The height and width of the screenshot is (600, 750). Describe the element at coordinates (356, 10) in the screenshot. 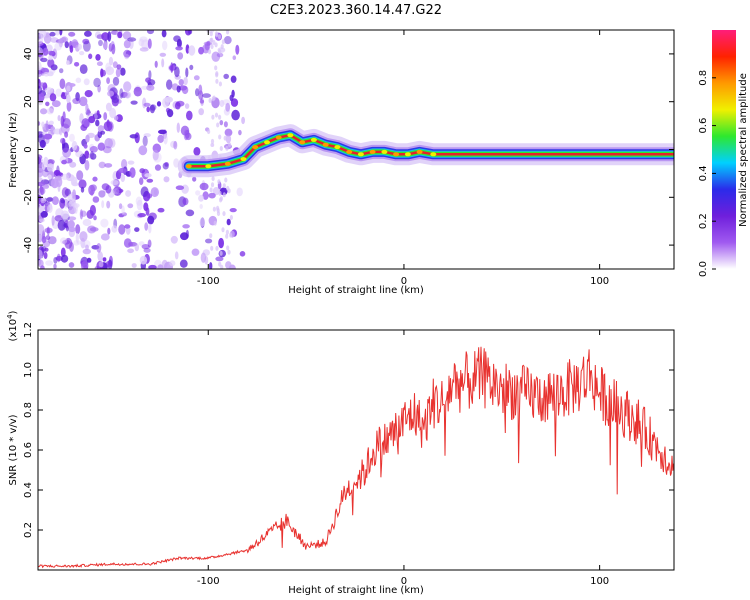

I see `chart-title: C2E3.2023.360.14.47.G22` at that location.